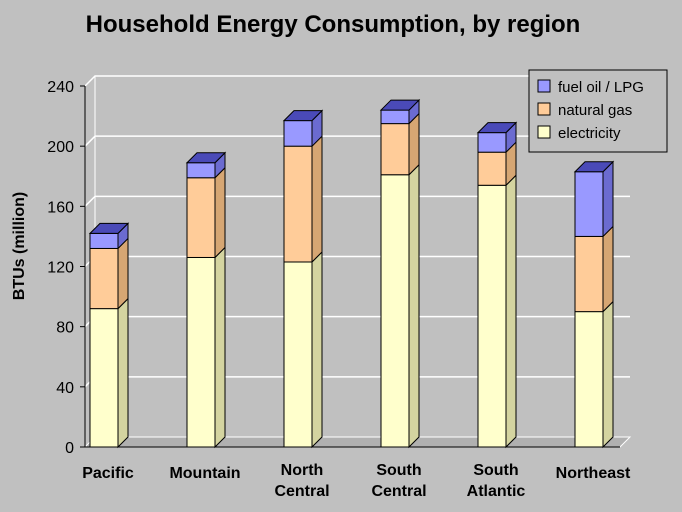 The height and width of the screenshot is (512, 682). What do you see at coordinates (496, 491) in the screenshot?
I see `x-category-label: Atlantic` at bounding box center [496, 491].